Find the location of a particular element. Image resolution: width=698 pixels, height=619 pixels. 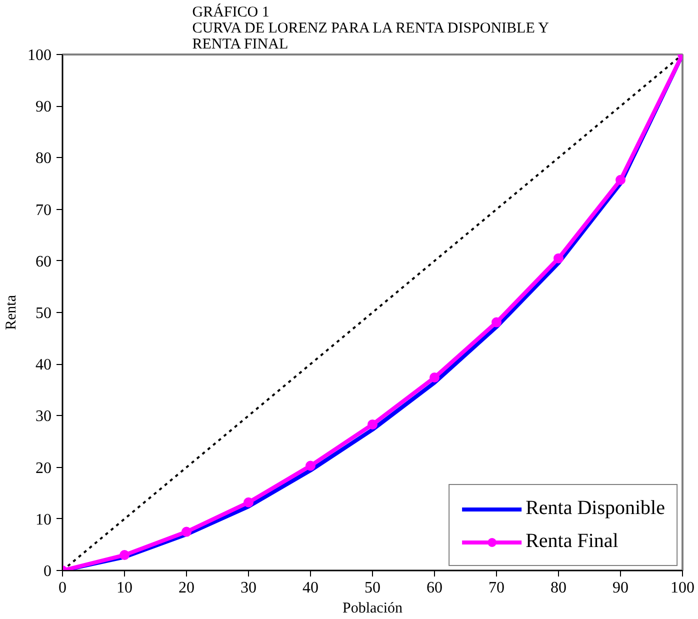

x-tick-label: 30 is located at coordinates (248, 588).